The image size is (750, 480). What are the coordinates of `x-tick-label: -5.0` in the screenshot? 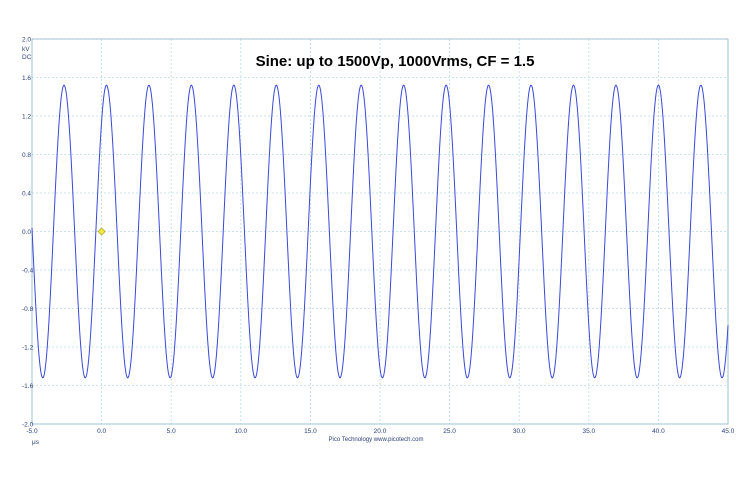 It's located at (32, 431).